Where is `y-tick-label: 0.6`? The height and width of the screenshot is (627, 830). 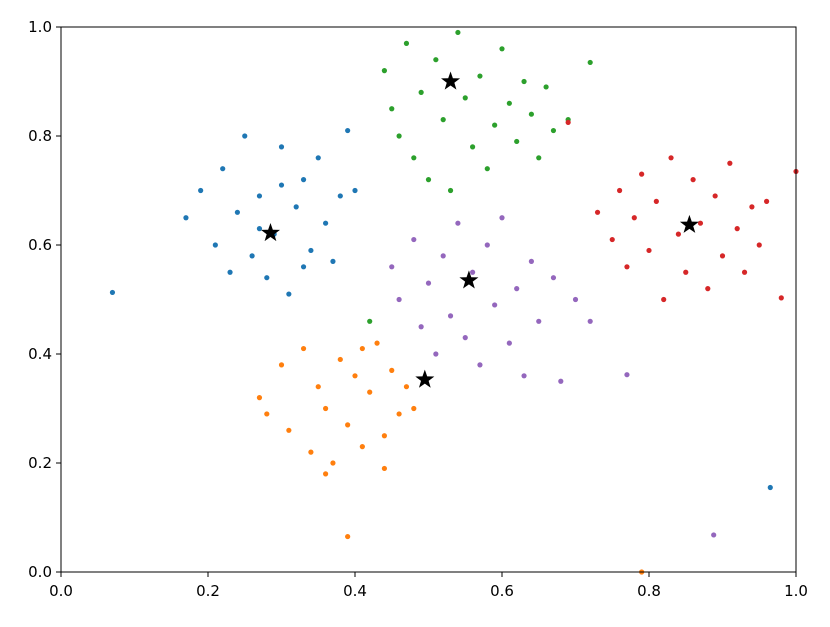 y-tick-label: 0.6 is located at coordinates (40, 245).